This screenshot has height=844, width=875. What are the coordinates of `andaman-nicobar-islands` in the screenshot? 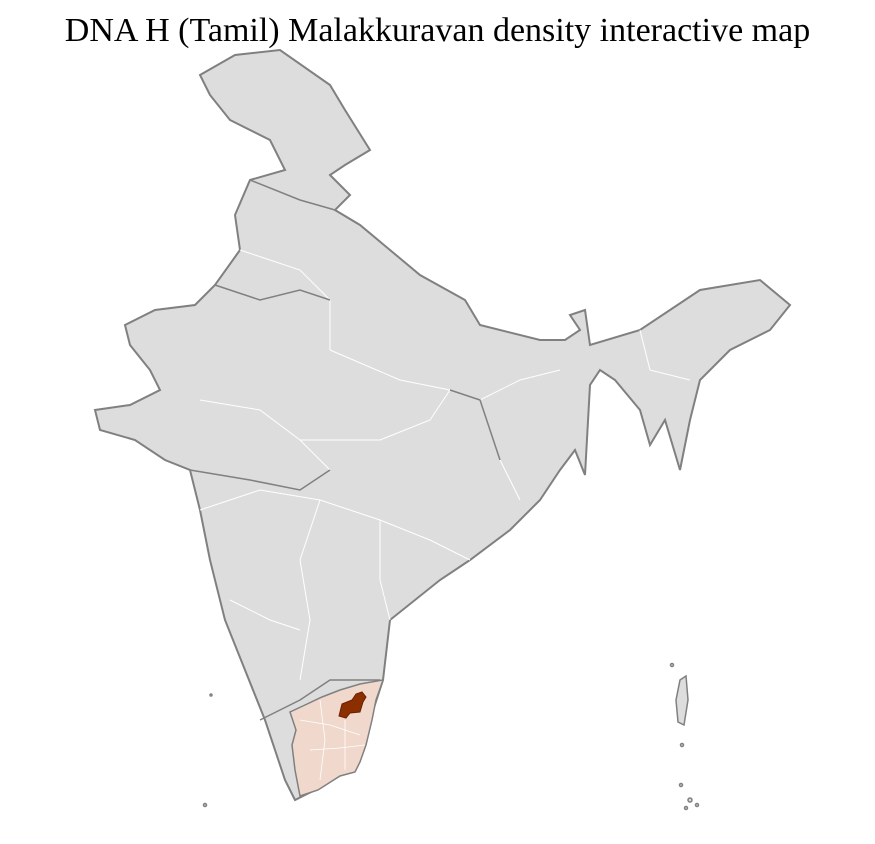 It's located at (684, 736).